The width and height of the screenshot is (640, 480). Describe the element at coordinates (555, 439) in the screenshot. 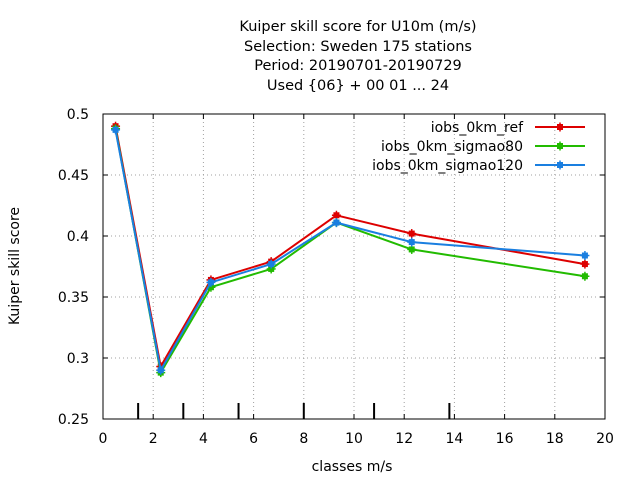

I see `x-tick-label: 18` at that location.